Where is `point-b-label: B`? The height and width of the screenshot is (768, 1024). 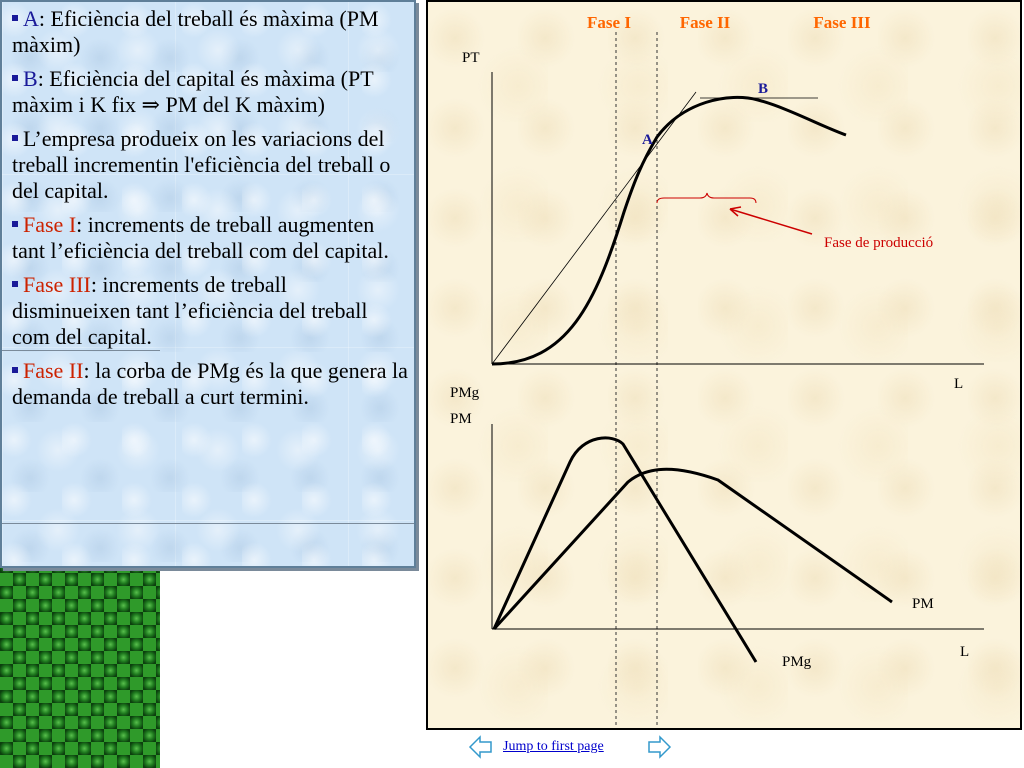 point-b-label: B is located at coordinates (763, 89).